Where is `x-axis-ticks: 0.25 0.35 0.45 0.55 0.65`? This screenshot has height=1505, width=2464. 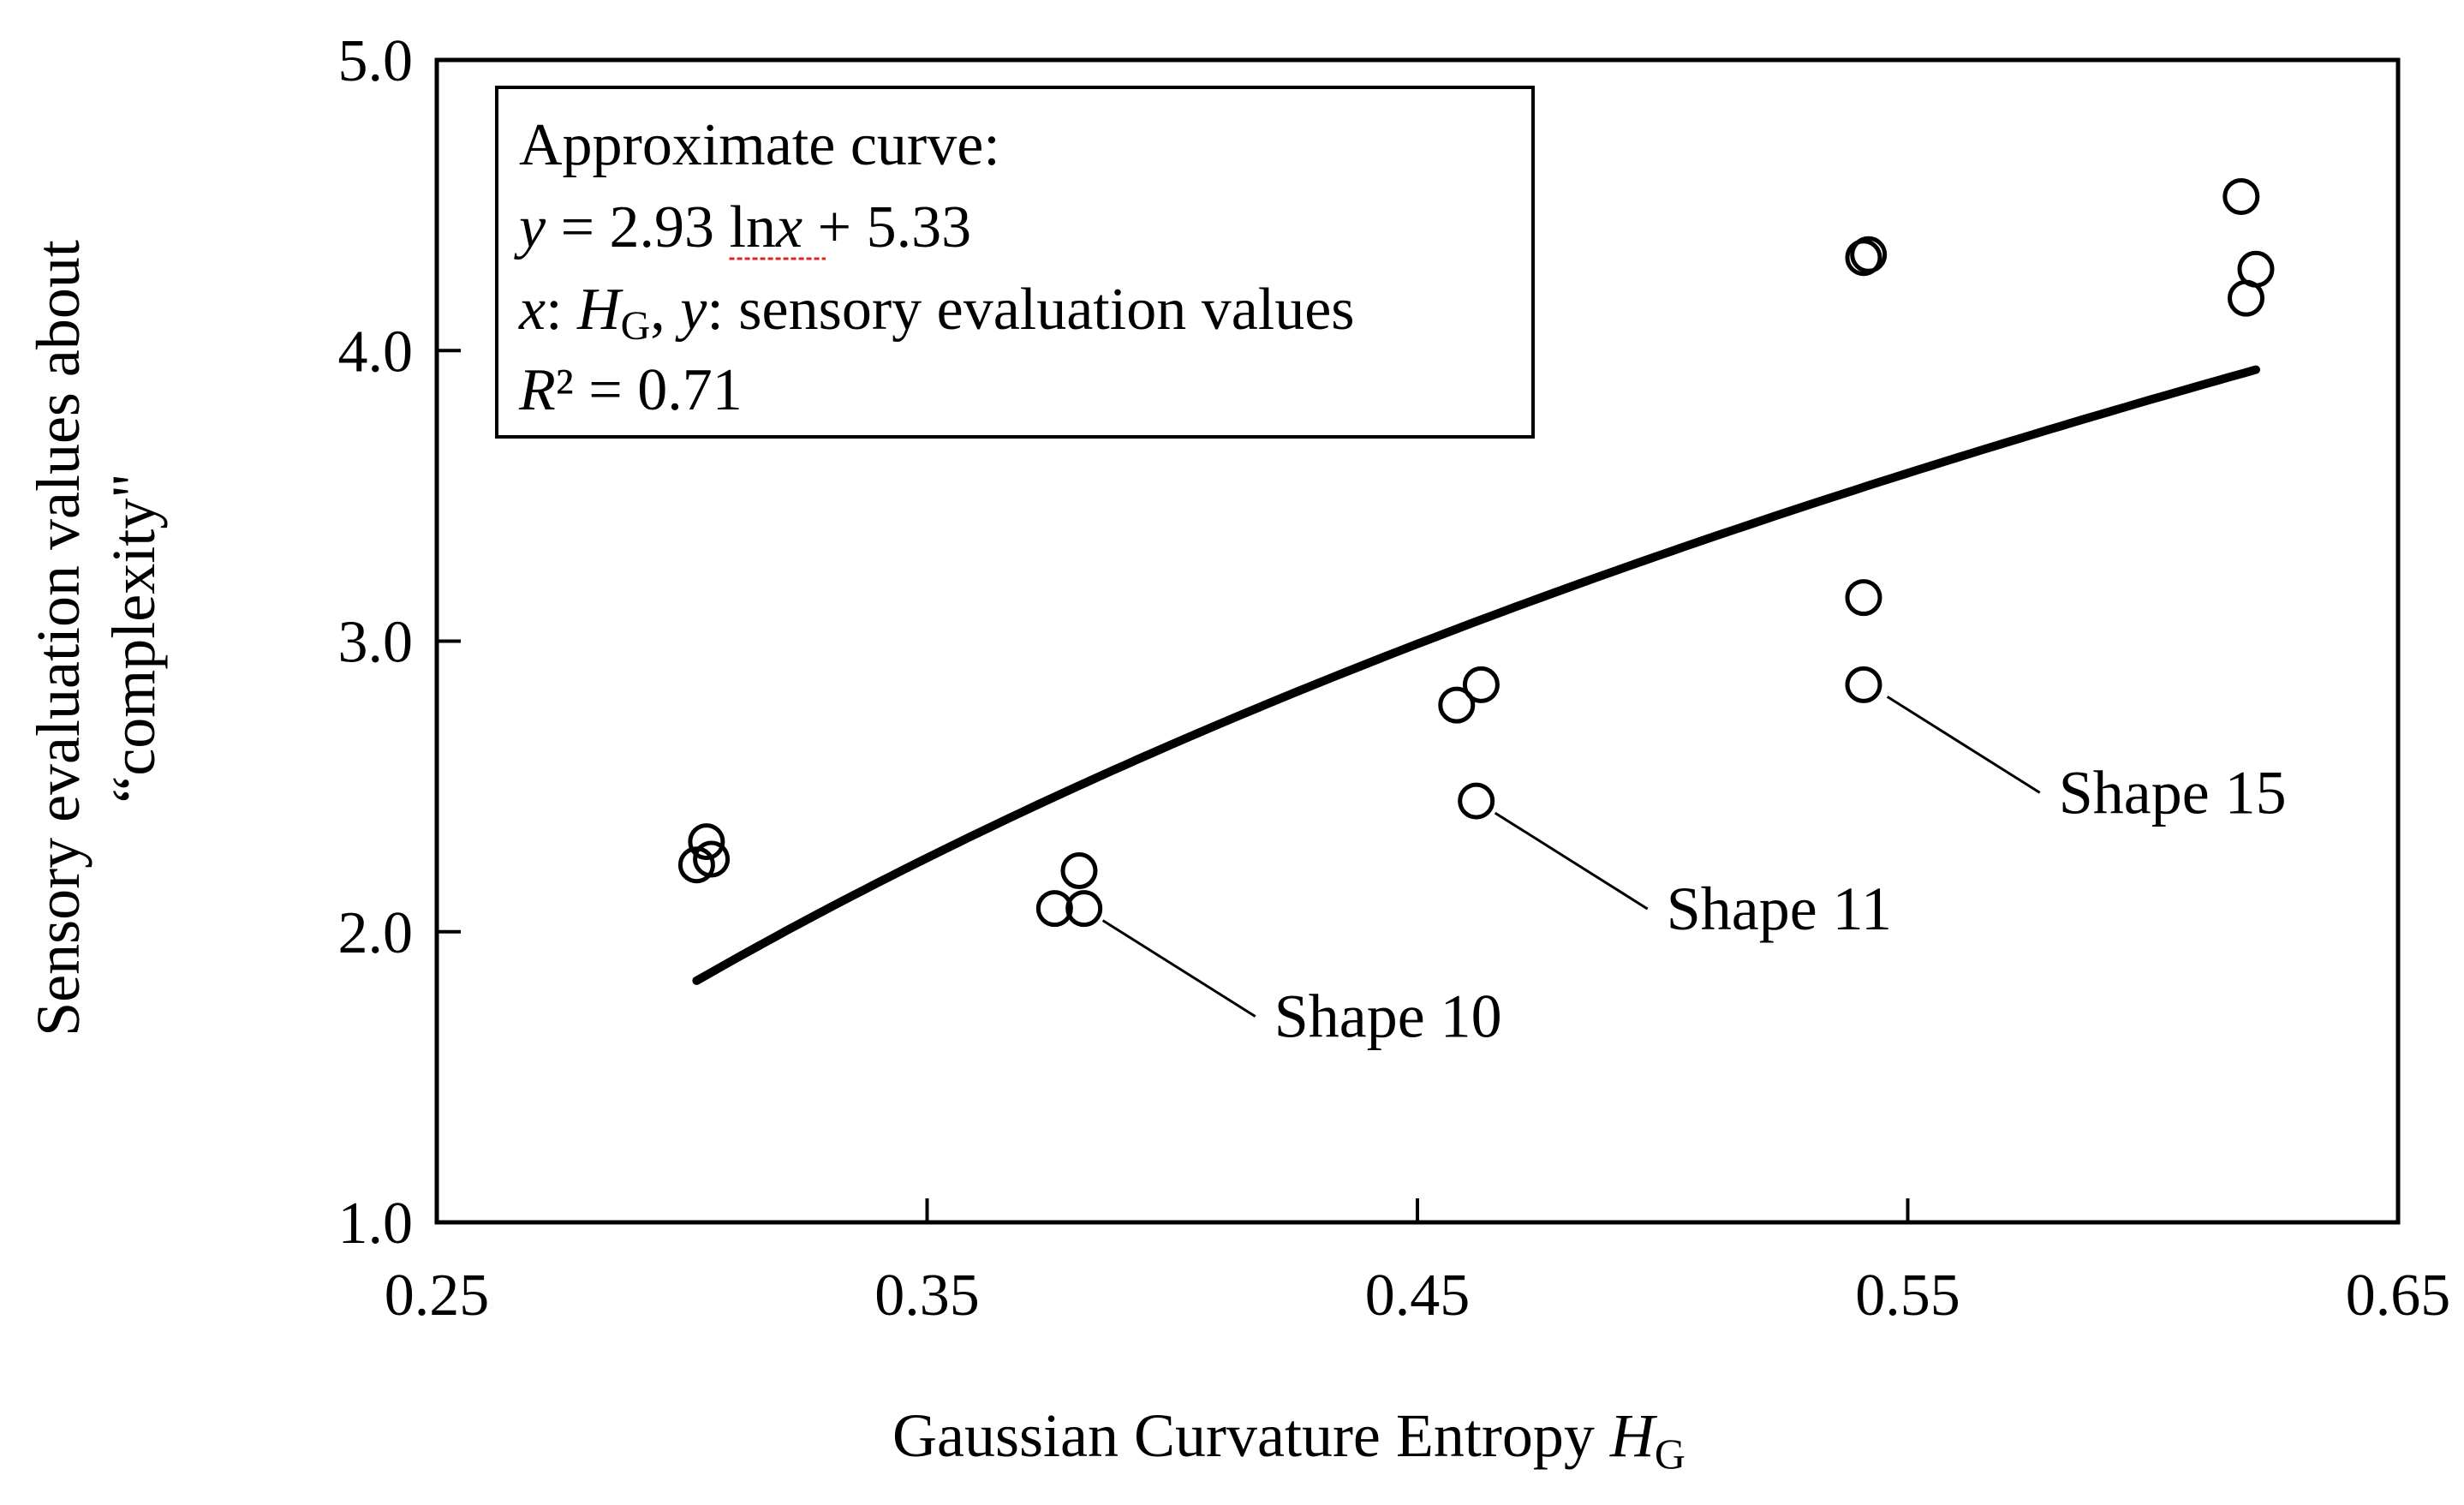 x-axis-ticks: 0.25 0.35 0.45 0.55 0.65 is located at coordinates (1418, 1263).